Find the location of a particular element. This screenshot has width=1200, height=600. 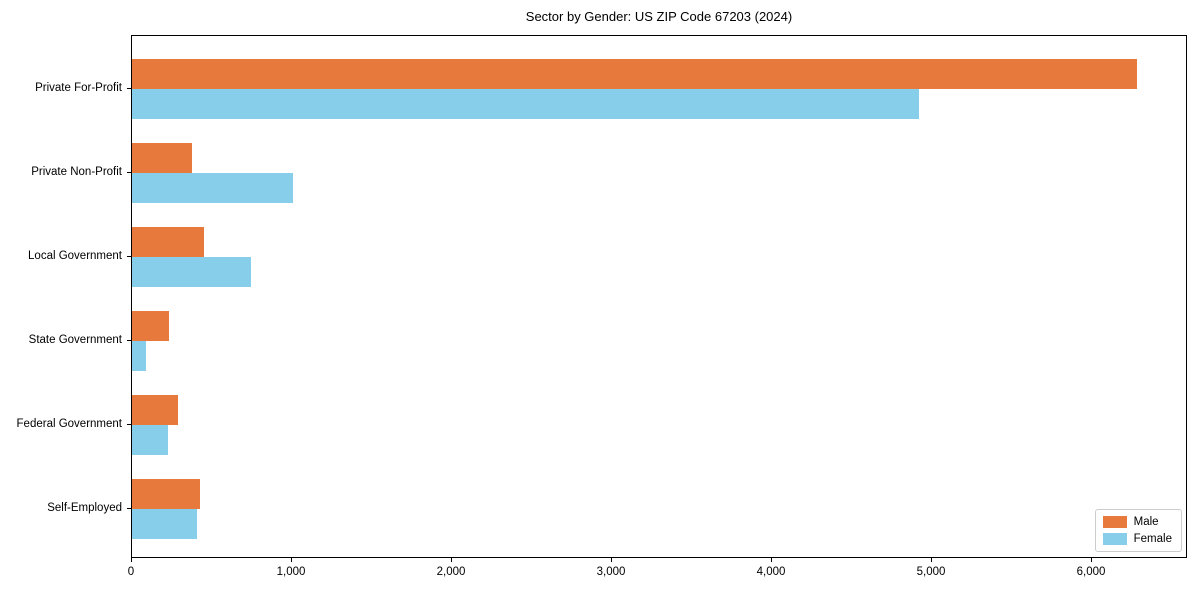

x-tick-label-3000: 3,000 is located at coordinates (611, 572).